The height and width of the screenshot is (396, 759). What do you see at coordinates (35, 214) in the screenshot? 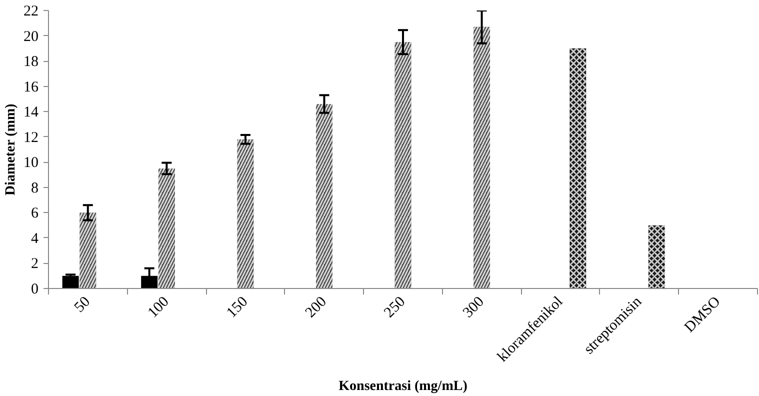
I see `y-tick-label: 6` at bounding box center [35, 214].